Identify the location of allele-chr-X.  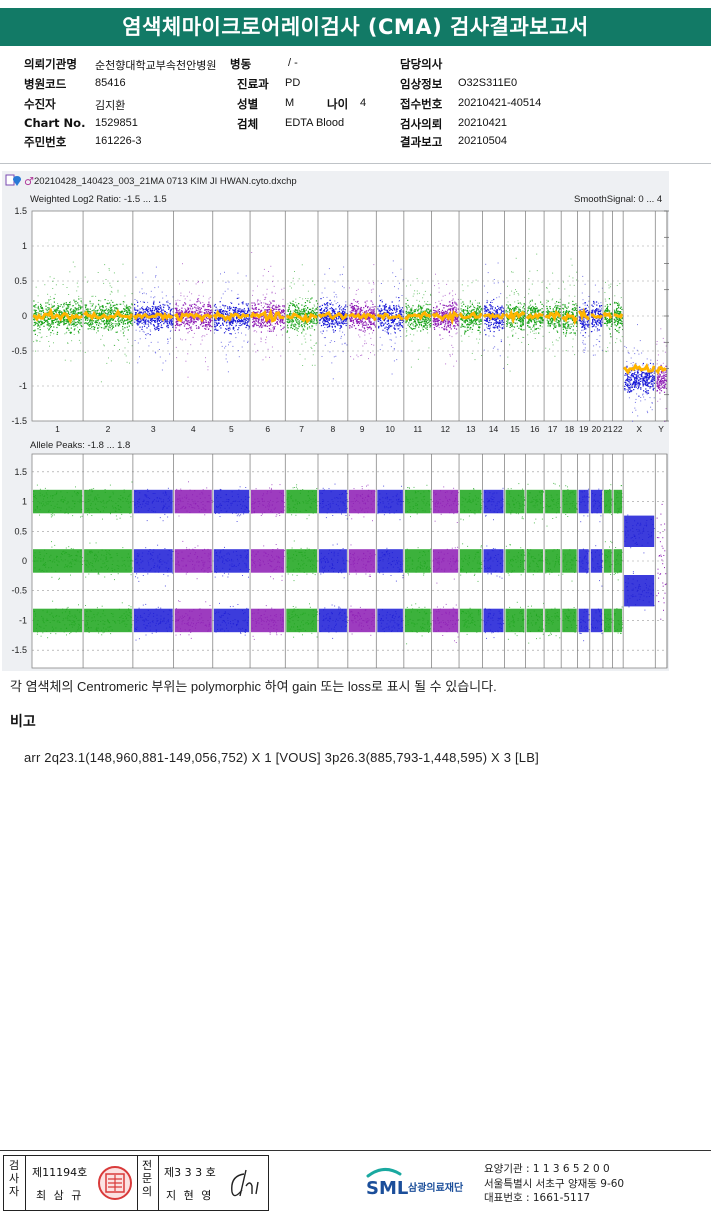
(639, 562).